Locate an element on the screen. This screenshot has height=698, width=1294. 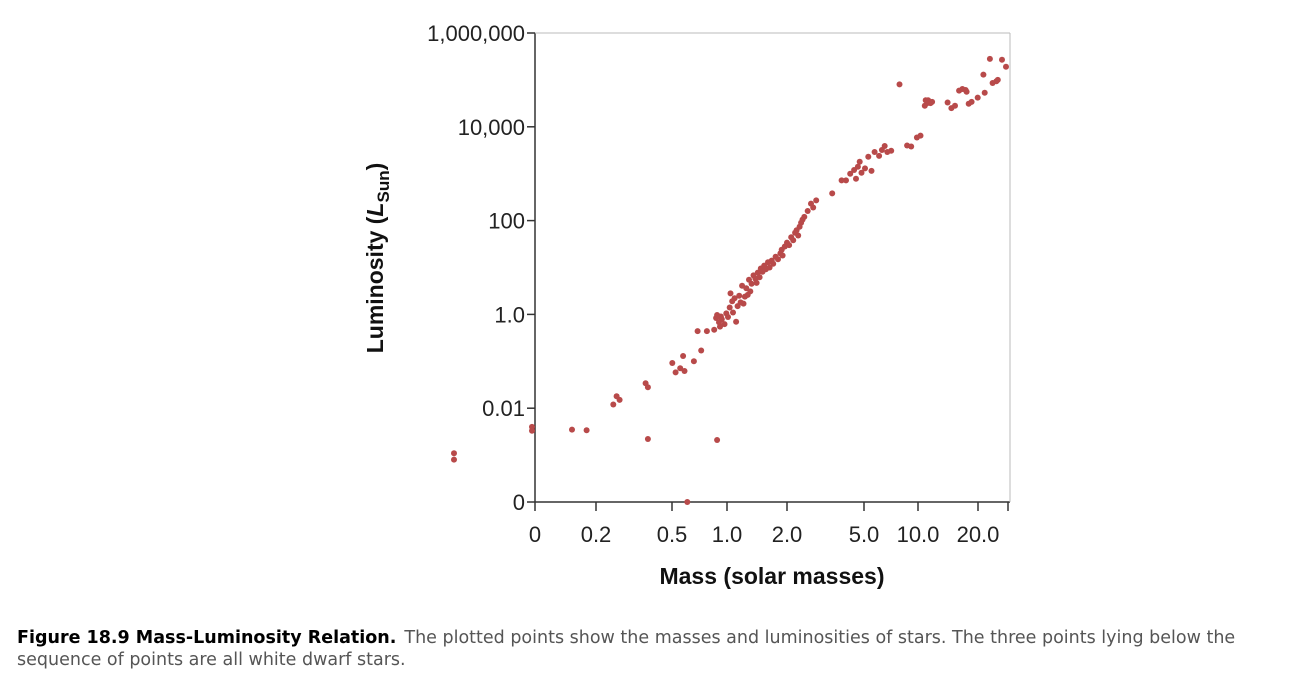
x-tick-label: 2.0 is located at coordinates (787, 534).